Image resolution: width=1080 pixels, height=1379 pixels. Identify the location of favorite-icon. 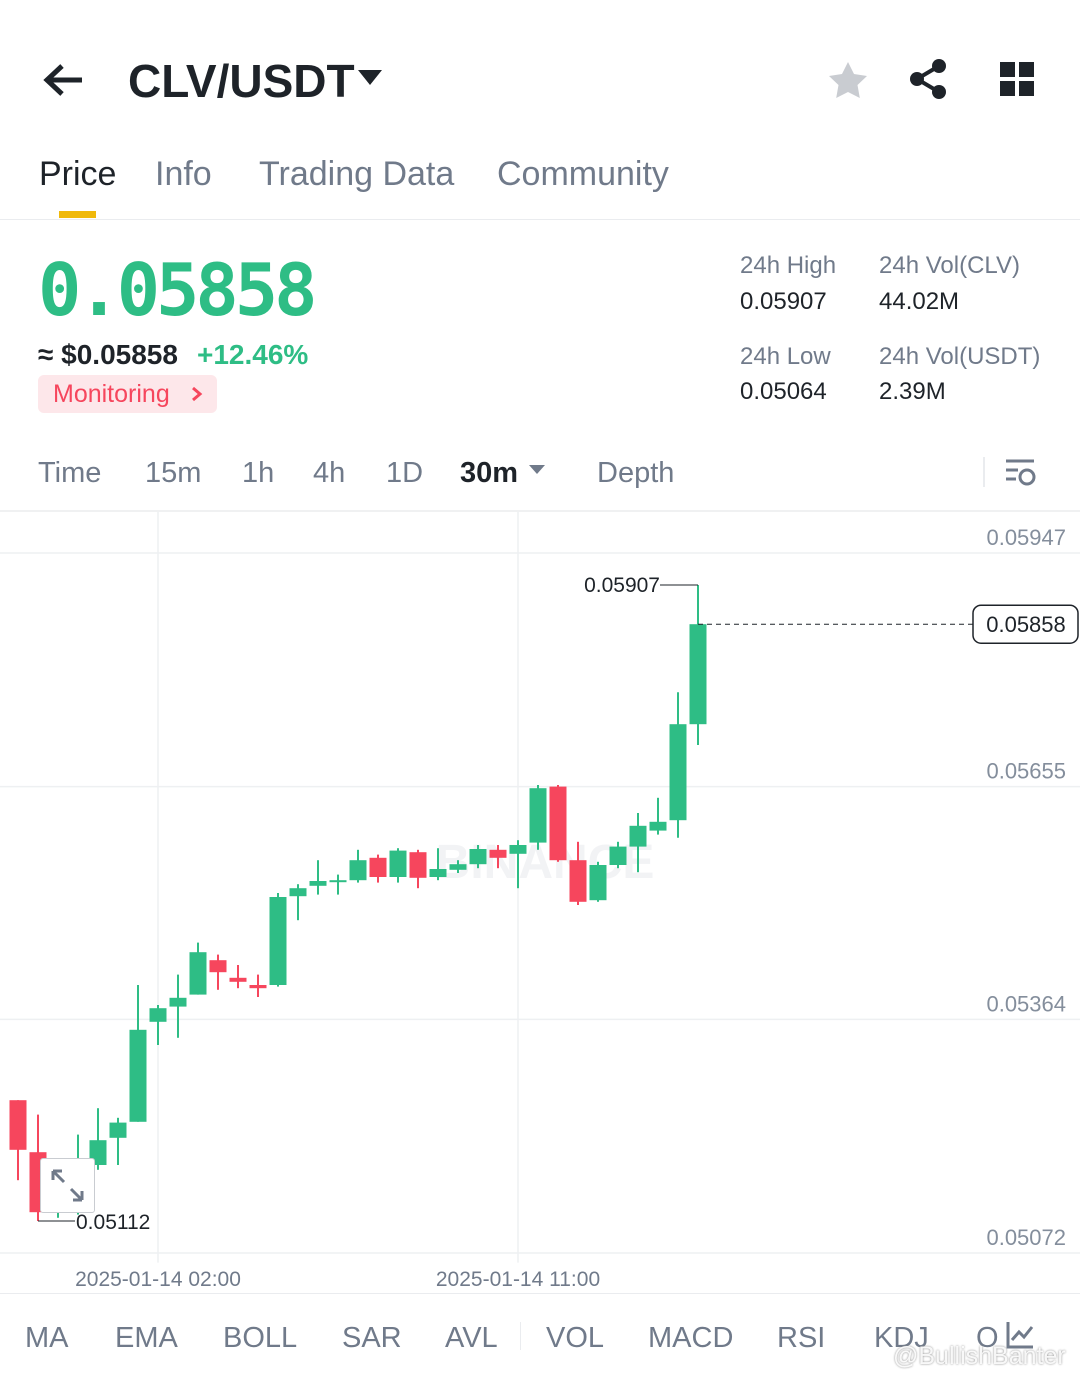
(848, 80).